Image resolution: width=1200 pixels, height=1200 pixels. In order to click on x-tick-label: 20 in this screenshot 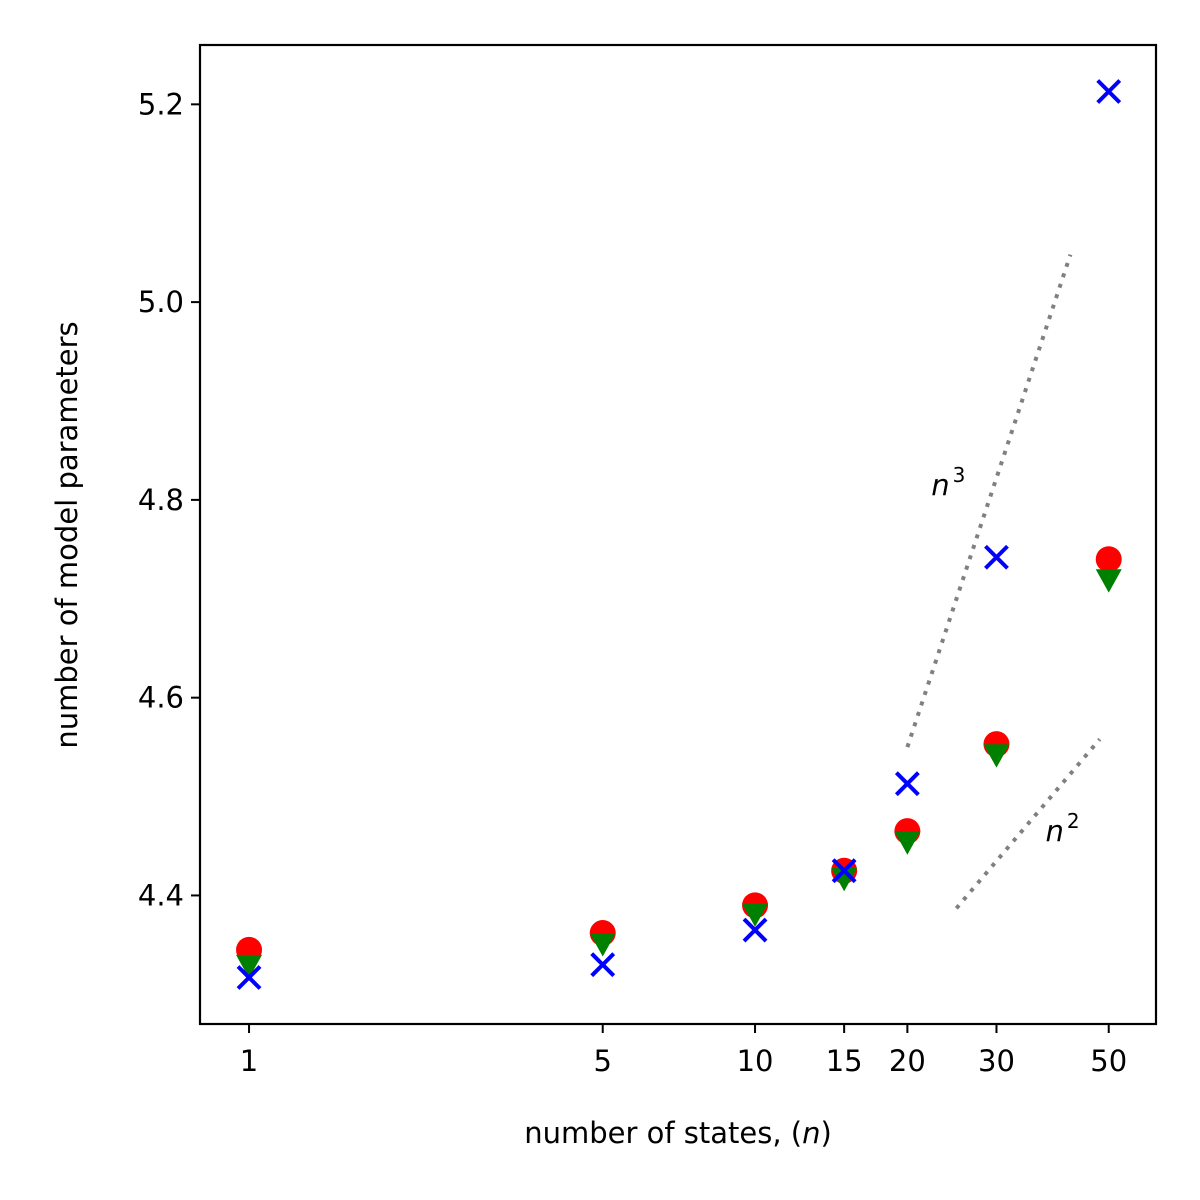, I will do `click(907, 1061)`.